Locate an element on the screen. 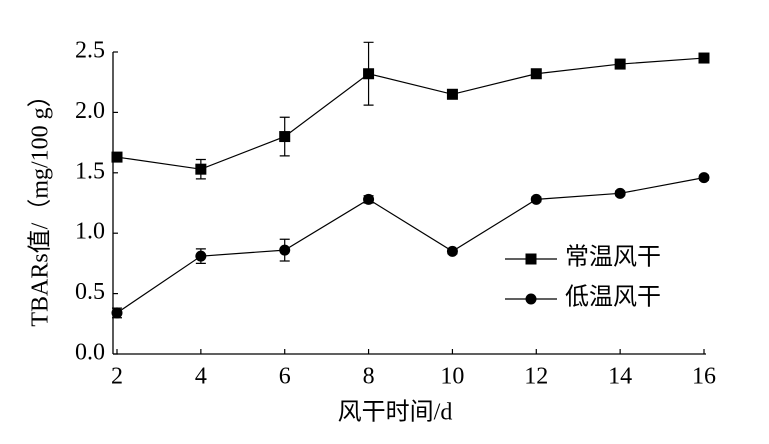 The width and height of the screenshot is (769, 444). x-axis-label: 风干时间/d is located at coordinates (395, 412).